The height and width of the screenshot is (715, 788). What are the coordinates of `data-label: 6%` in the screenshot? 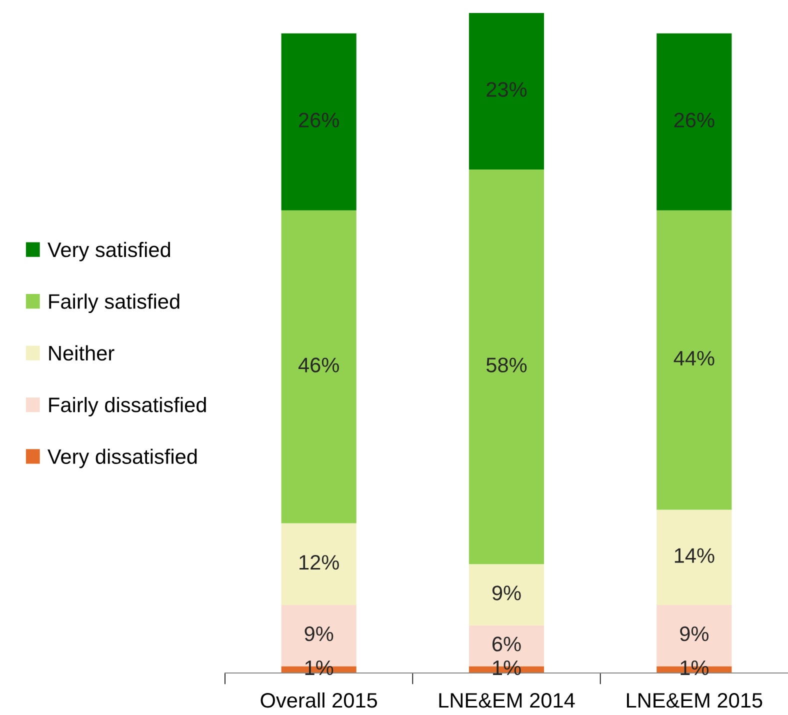 It's located at (506, 644).